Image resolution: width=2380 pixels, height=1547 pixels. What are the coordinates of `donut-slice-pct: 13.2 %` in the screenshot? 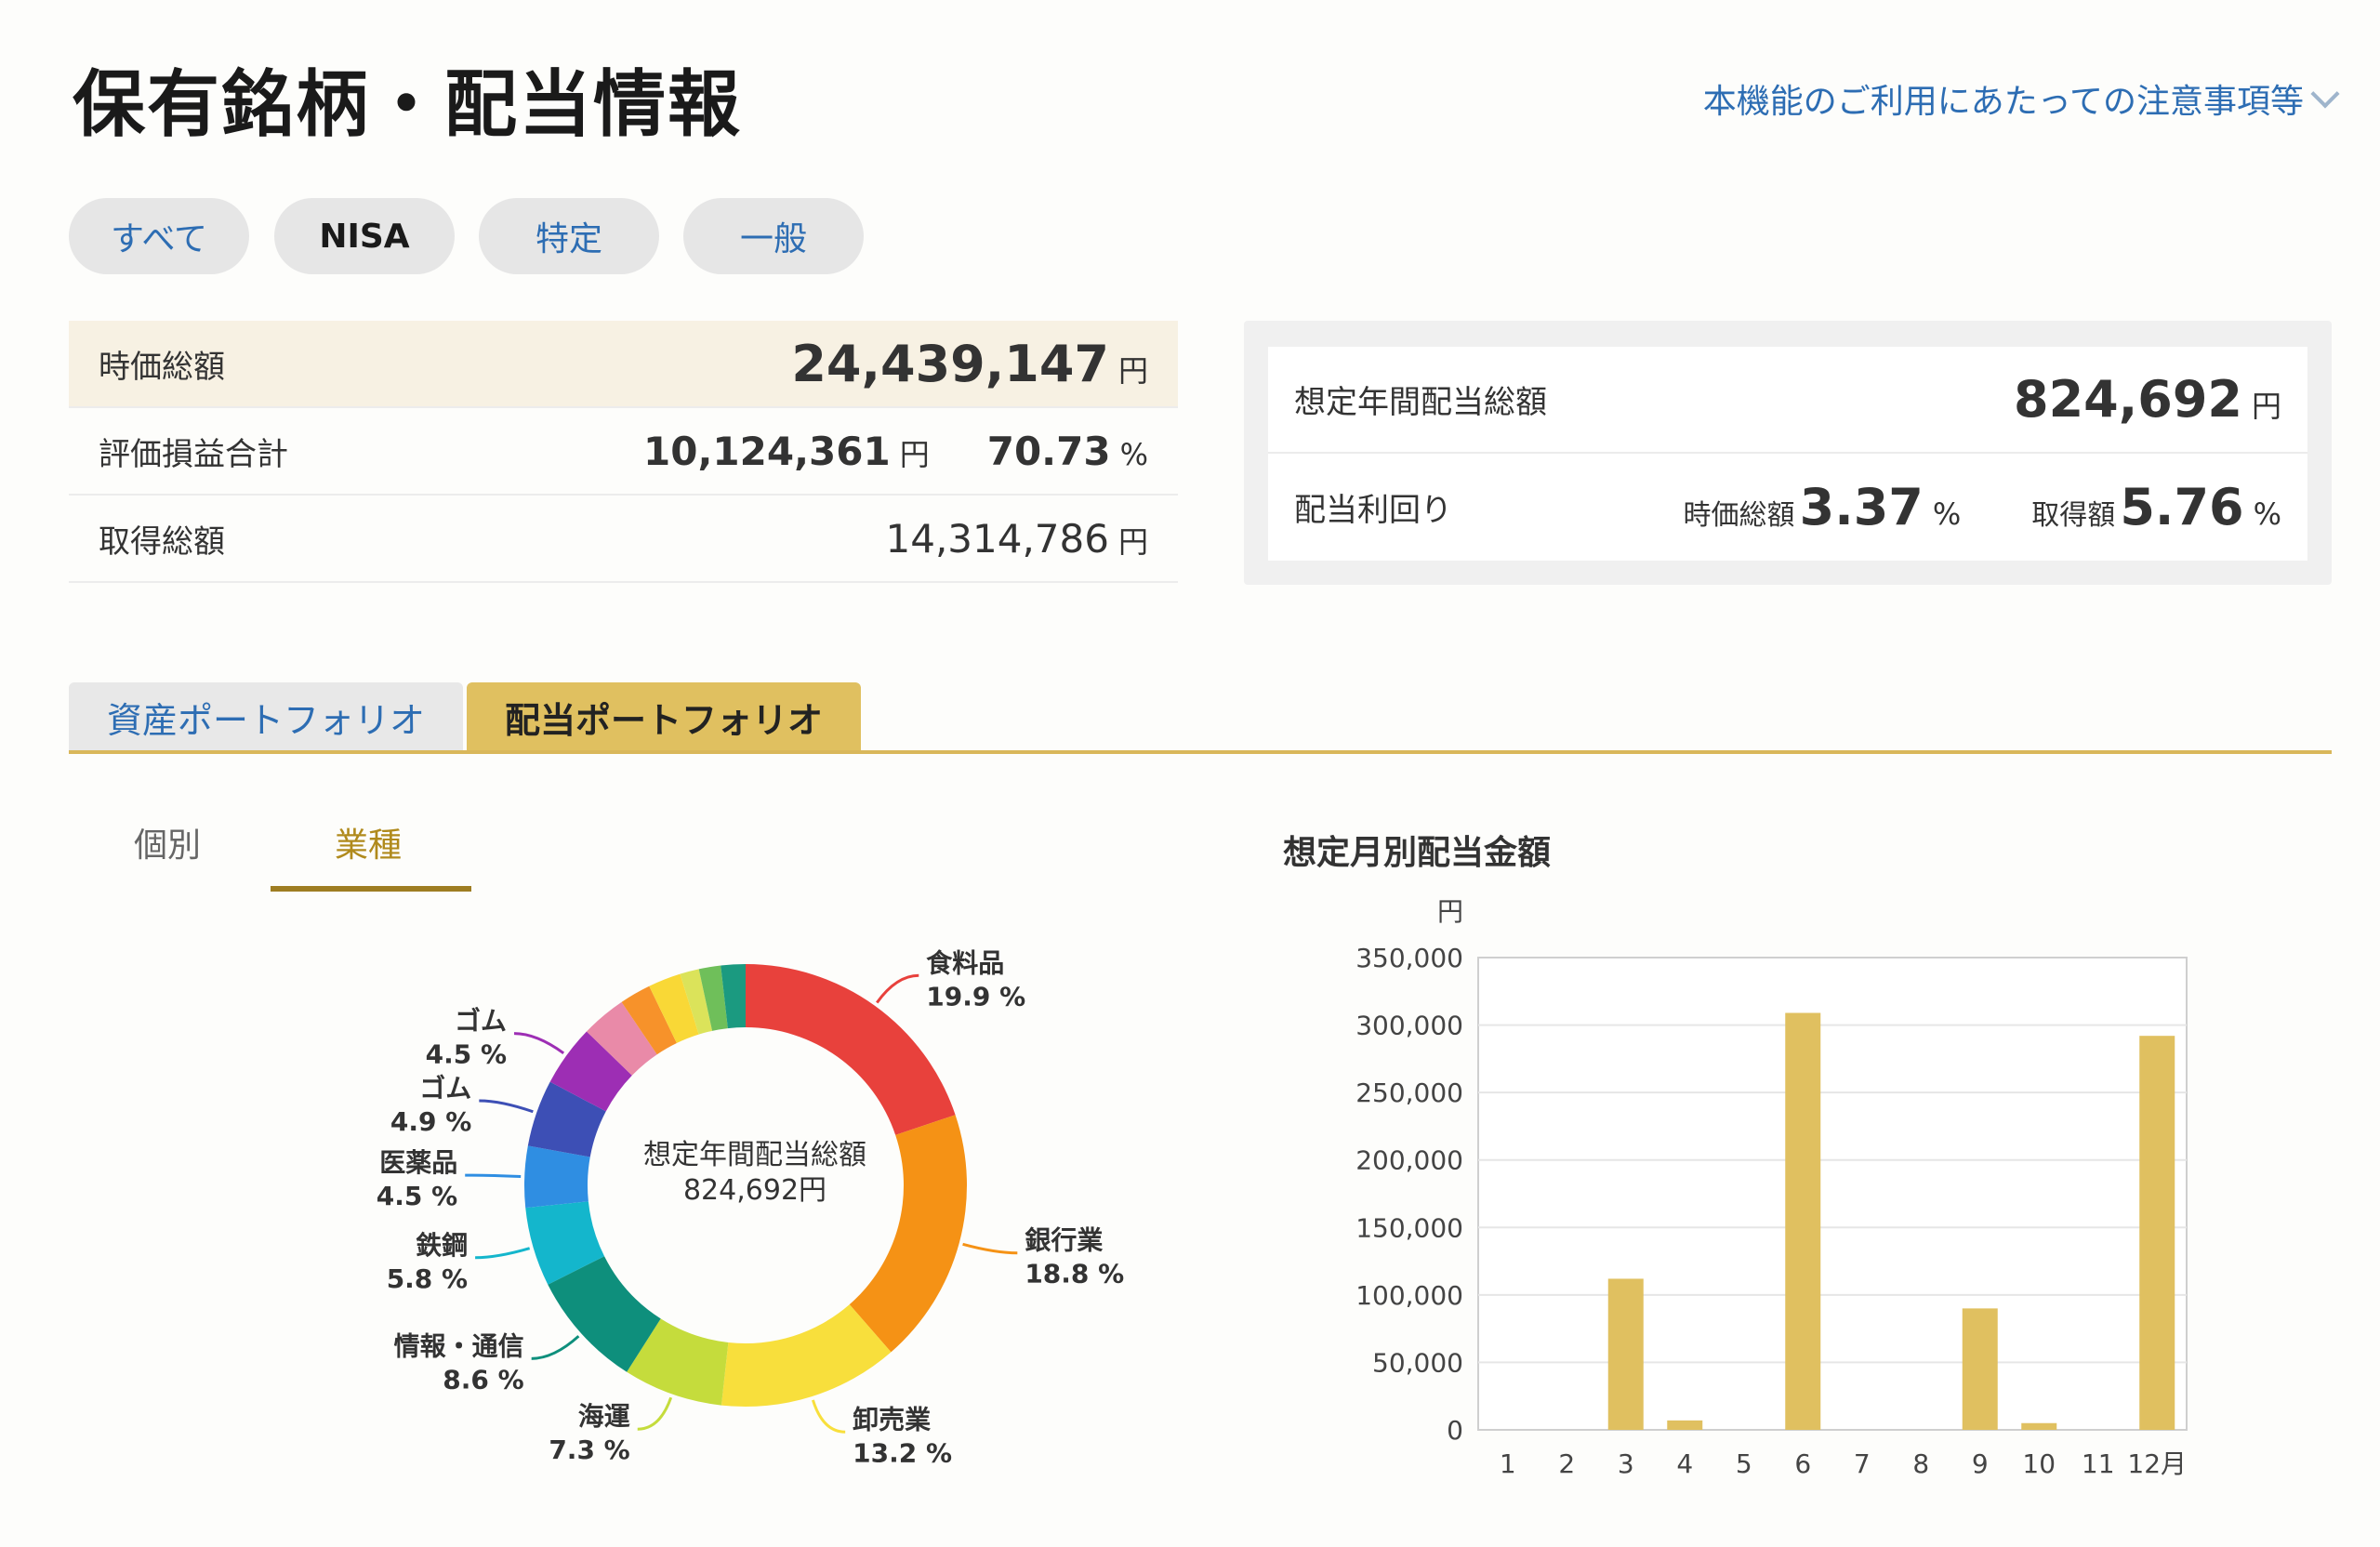 It's located at (902, 1452).